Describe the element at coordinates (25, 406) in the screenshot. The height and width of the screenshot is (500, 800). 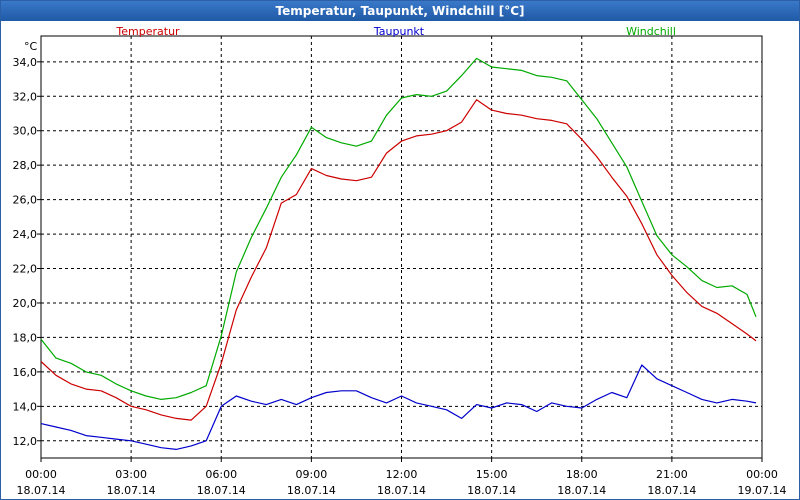
I see `y-tick-label: 14,0` at that location.